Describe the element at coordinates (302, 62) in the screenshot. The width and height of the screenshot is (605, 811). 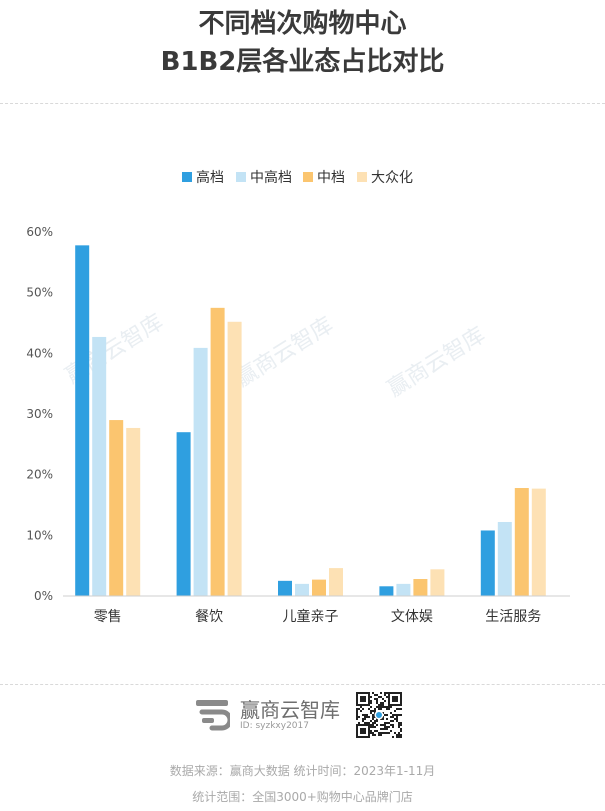
I see `chart-title-line2: B1B2层各业态占比对比` at that location.